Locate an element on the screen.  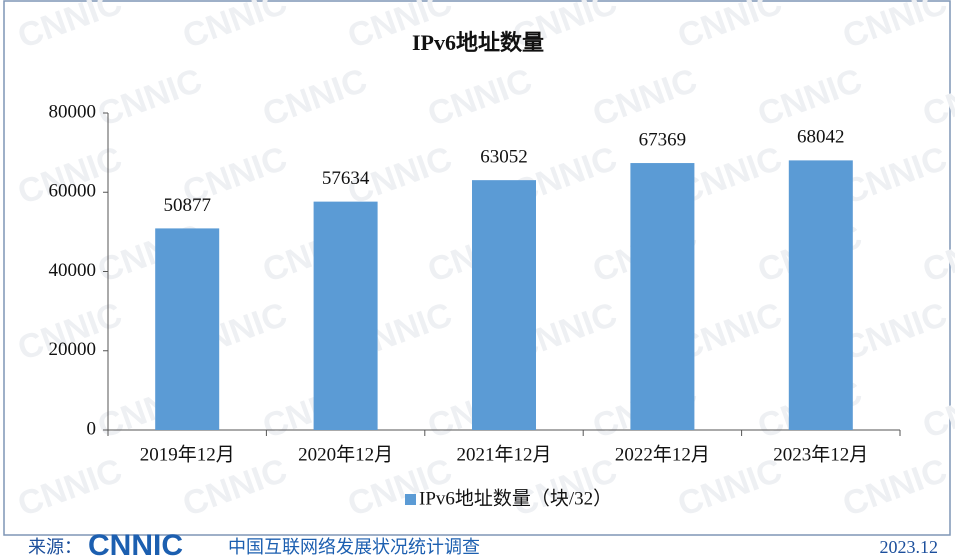
y-tick-label: 20000 is located at coordinates (73, 349).